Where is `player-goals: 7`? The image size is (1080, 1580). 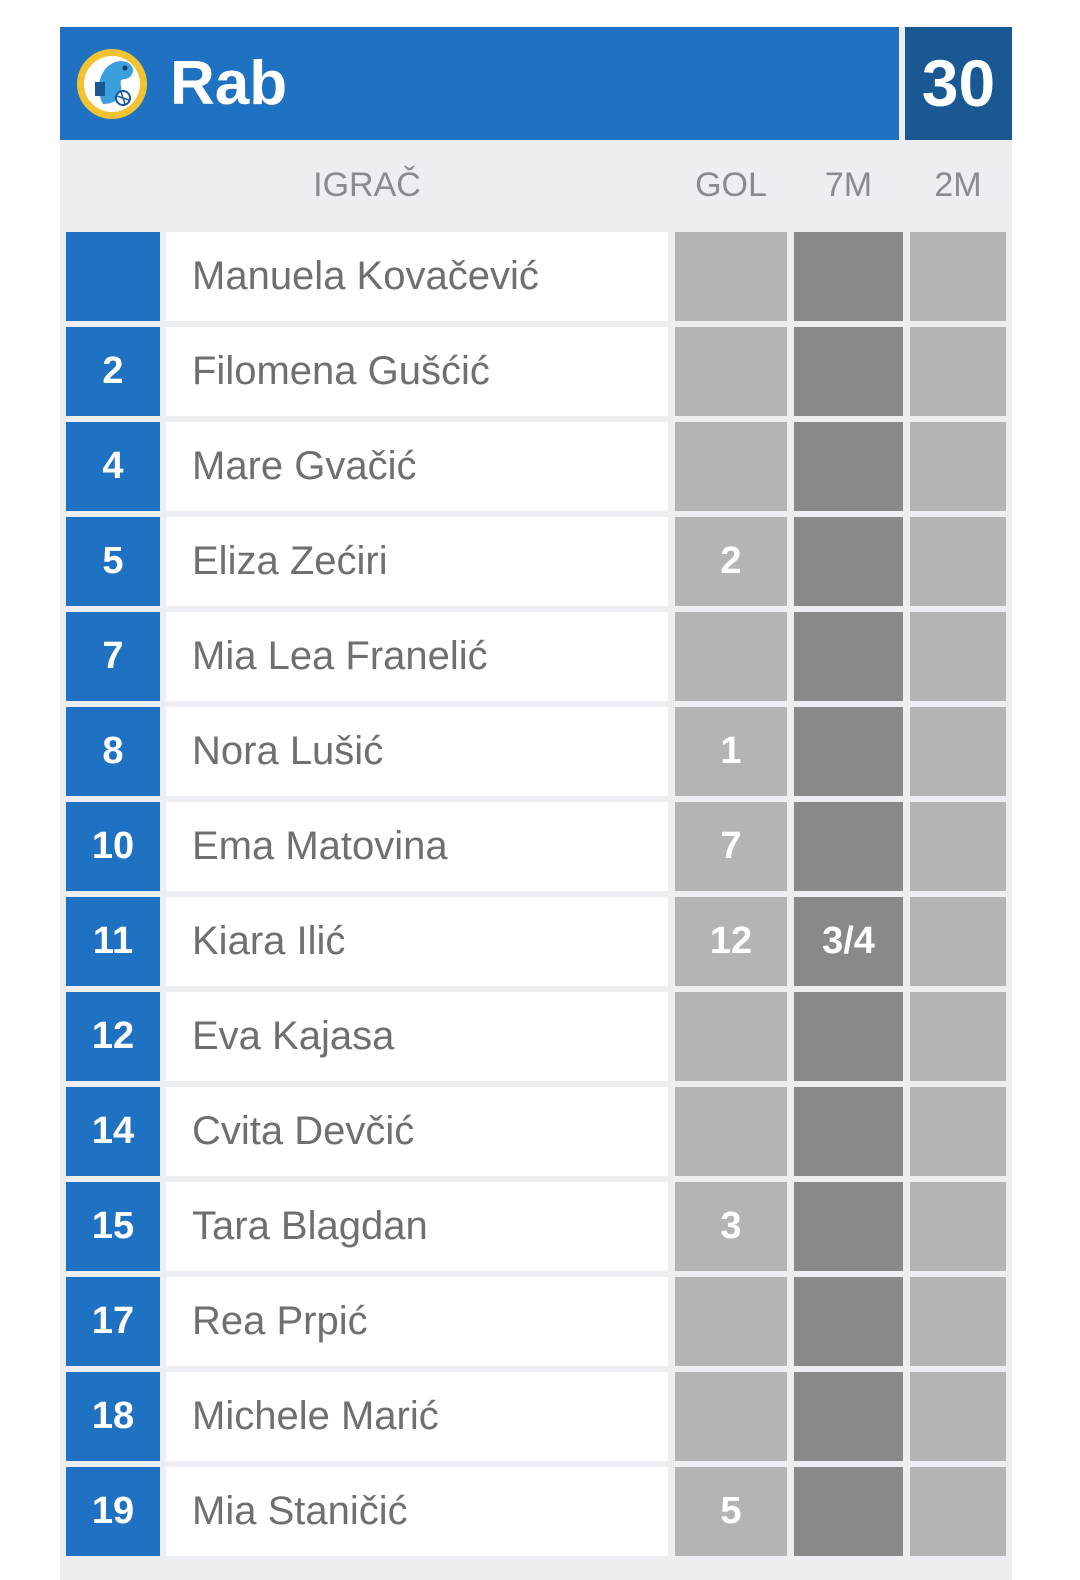
player-goals: 7 is located at coordinates (731, 846).